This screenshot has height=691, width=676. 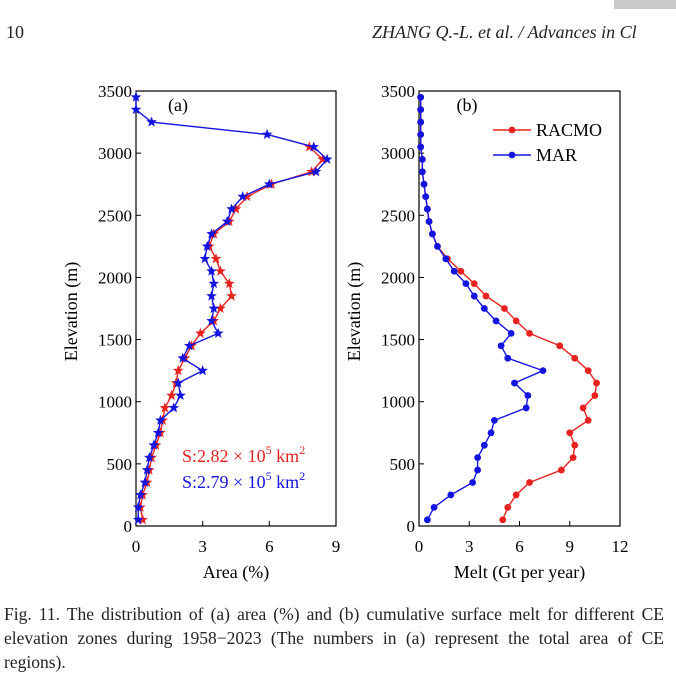 What do you see at coordinates (645, 4) in the screenshot?
I see `corner-tab` at bounding box center [645, 4].